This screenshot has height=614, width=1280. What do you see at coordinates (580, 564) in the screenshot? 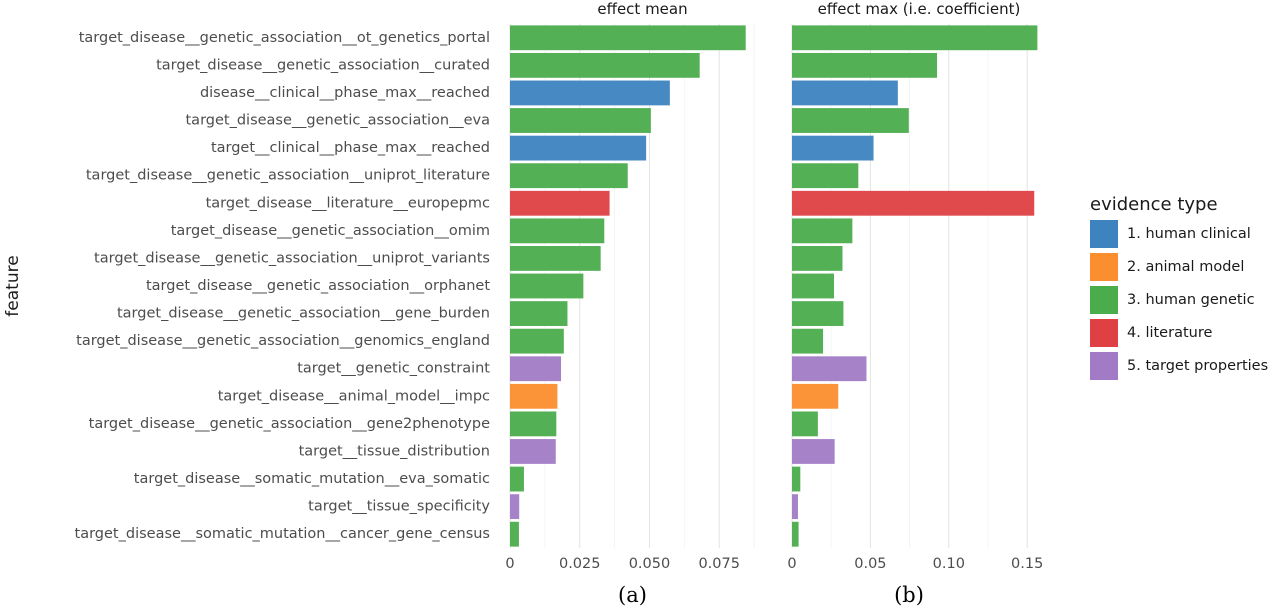
I see `x-tick-label-a: 0.025` at bounding box center [580, 564].